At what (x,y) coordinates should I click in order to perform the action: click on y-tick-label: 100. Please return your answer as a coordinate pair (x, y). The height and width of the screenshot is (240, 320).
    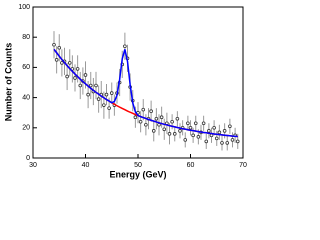
    Looking at the image, I should click on (24, 7).